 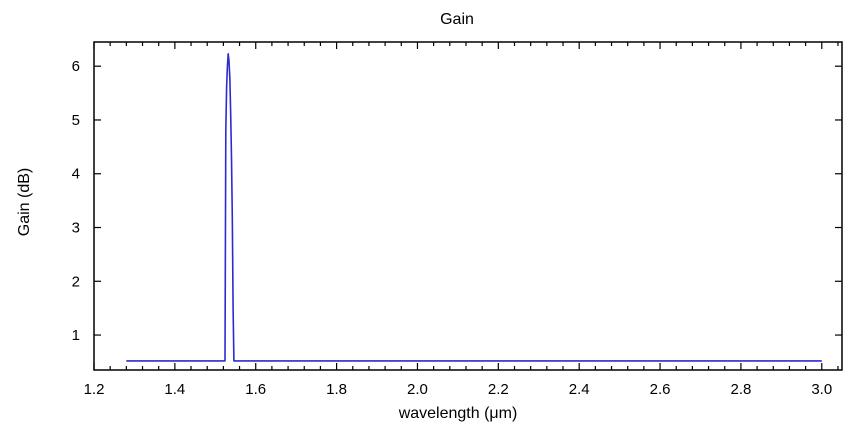 What do you see at coordinates (740, 389) in the screenshot?
I see `x-tick-label: 2.8` at bounding box center [740, 389].